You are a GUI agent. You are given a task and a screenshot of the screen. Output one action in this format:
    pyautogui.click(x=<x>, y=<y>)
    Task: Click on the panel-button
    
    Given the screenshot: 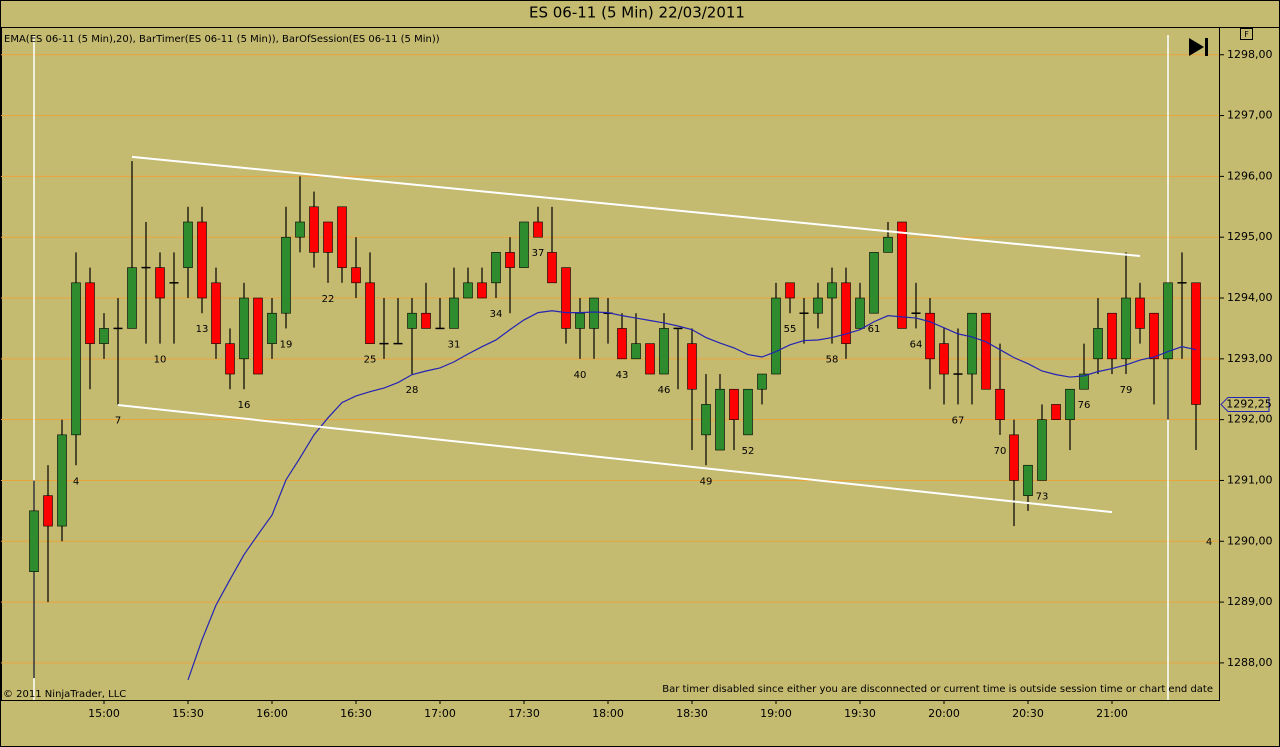 What is the action you would take?
    pyautogui.click(x=1246, y=34)
    